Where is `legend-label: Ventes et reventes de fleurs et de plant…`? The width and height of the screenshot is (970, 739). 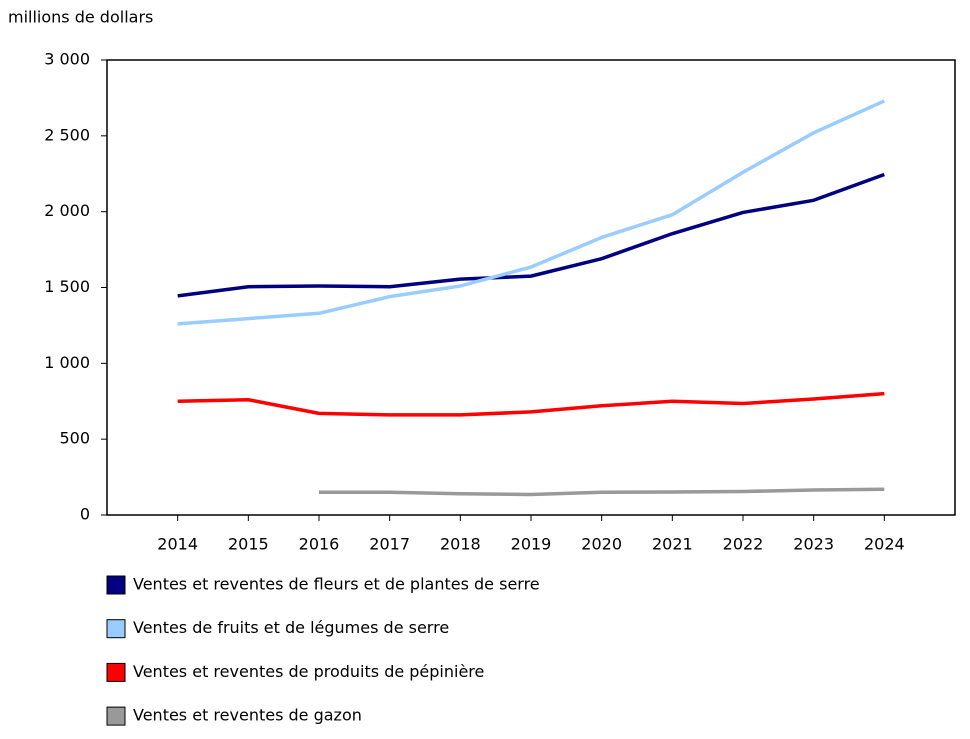
legend-label: Ventes et reventes de fleurs et de plant… is located at coordinates (336, 584).